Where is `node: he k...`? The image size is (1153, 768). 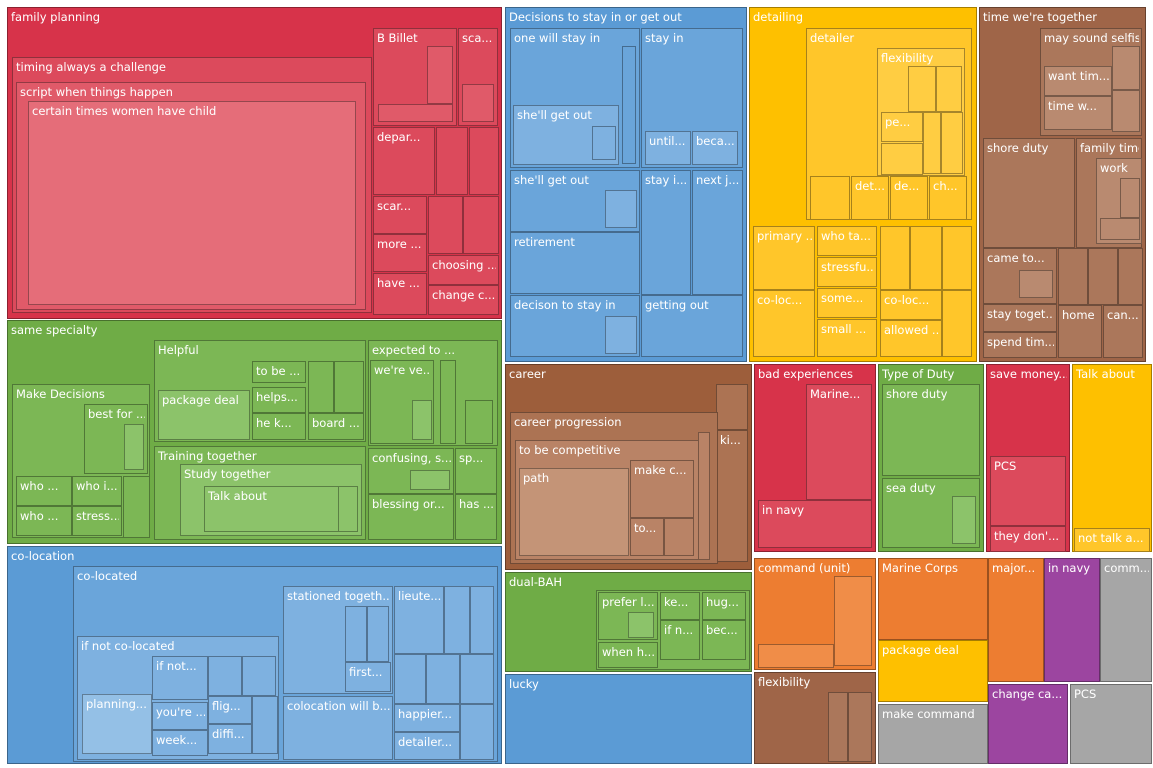 node: he k... is located at coordinates (279, 426).